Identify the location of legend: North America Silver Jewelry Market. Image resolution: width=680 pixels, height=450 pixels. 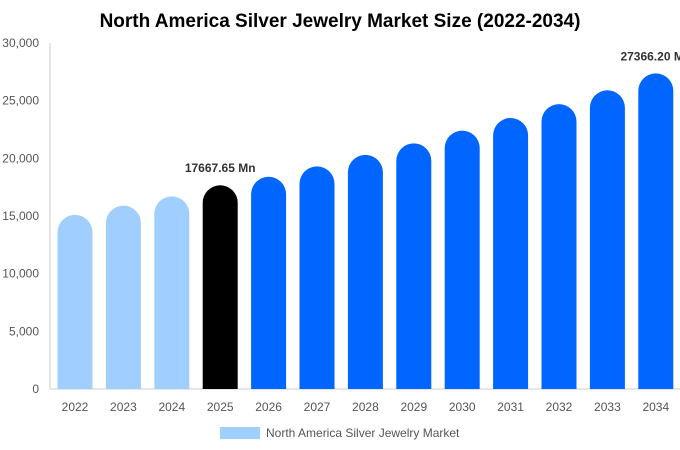
(340, 433).